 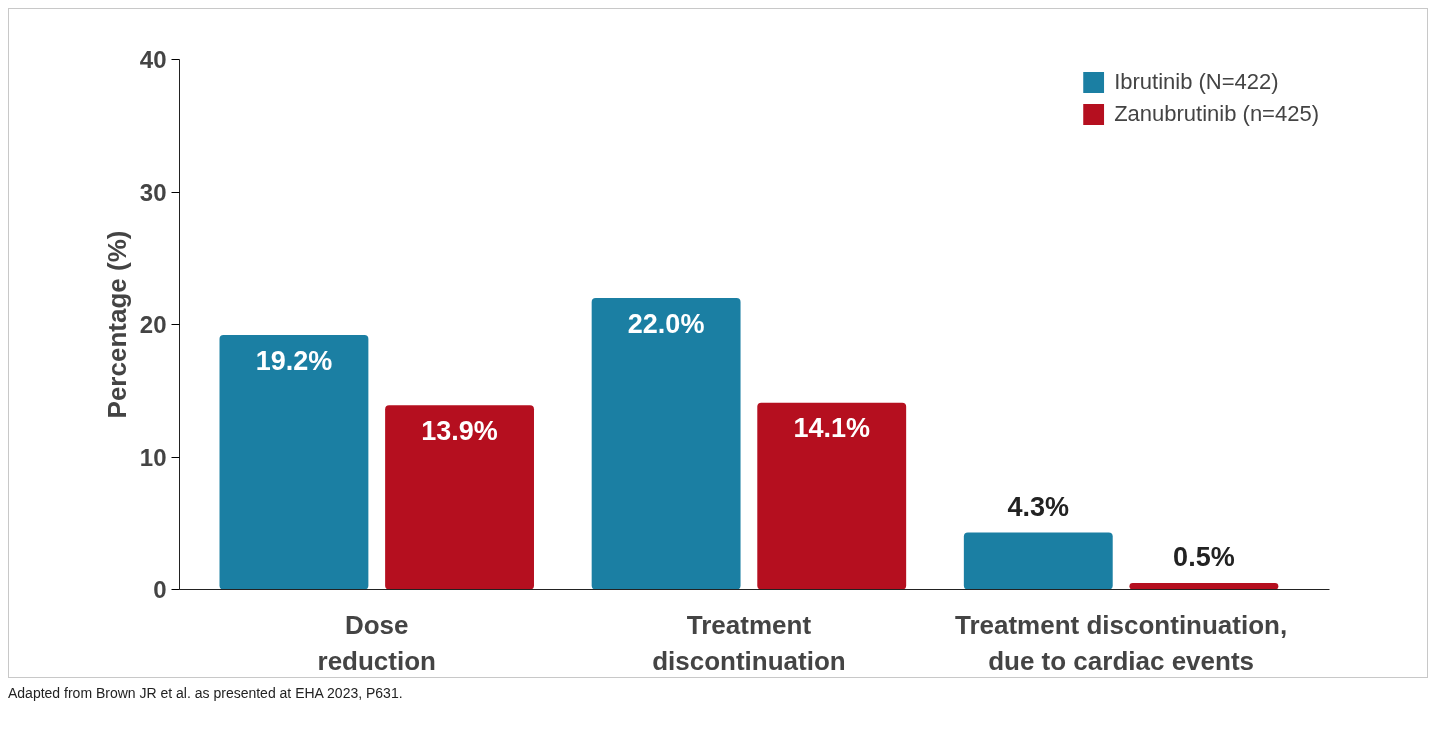 What do you see at coordinates (832, 428) in the screenshot?
I see `data-label: 14.1%` at bounding box center [832, 428].